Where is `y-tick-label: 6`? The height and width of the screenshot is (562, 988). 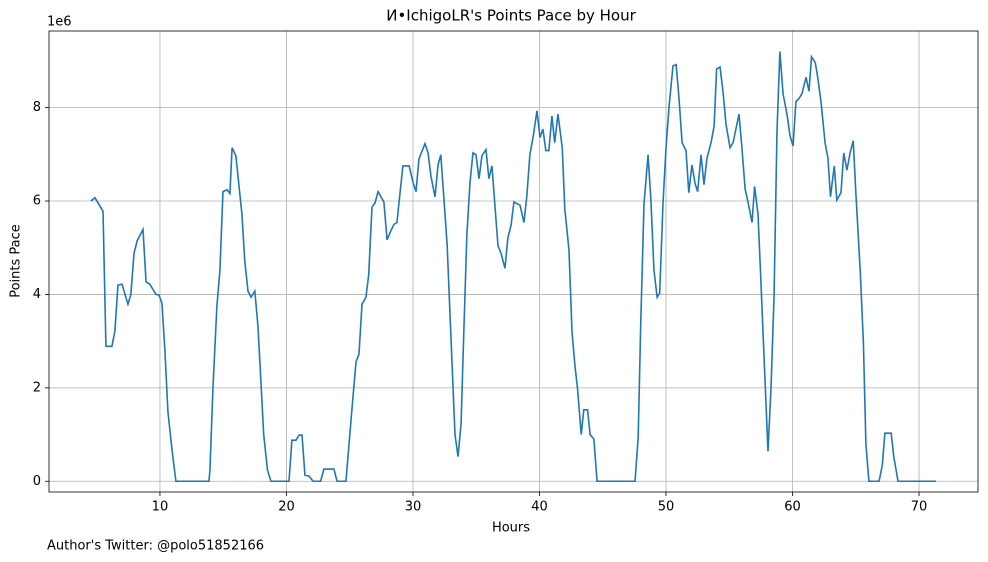
y-tick-label: 6 is located at coordinates (37, 201).